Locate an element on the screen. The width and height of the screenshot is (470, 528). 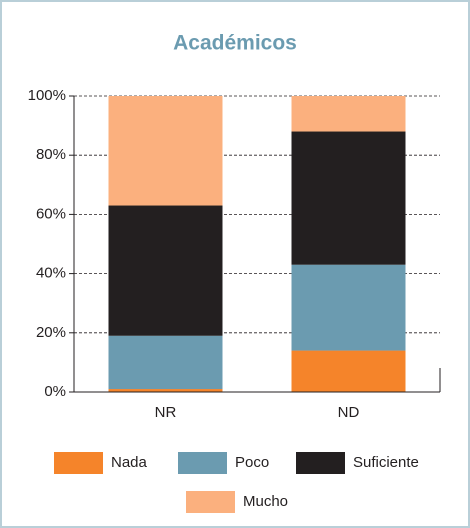
x-tick-label: NR is located at coordinates (166, 412).